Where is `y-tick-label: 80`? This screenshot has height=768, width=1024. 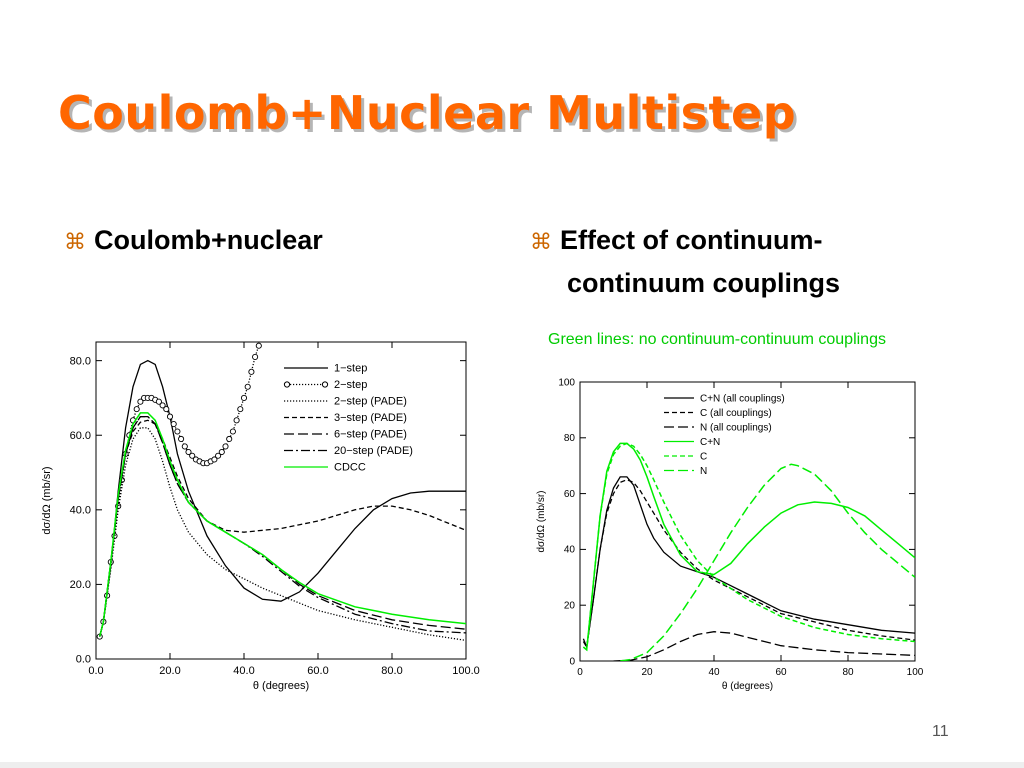 y-tick-label: 80 is located at coordinates (570, 438).